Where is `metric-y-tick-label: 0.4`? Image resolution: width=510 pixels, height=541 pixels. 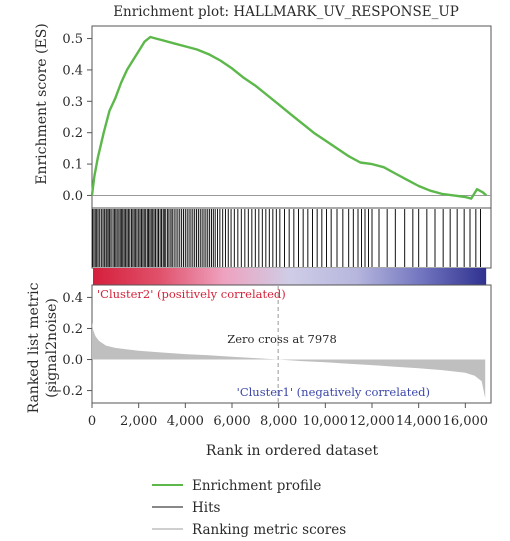
metric-y-tick-label: 0.4 is located at coordinates (72, 298).